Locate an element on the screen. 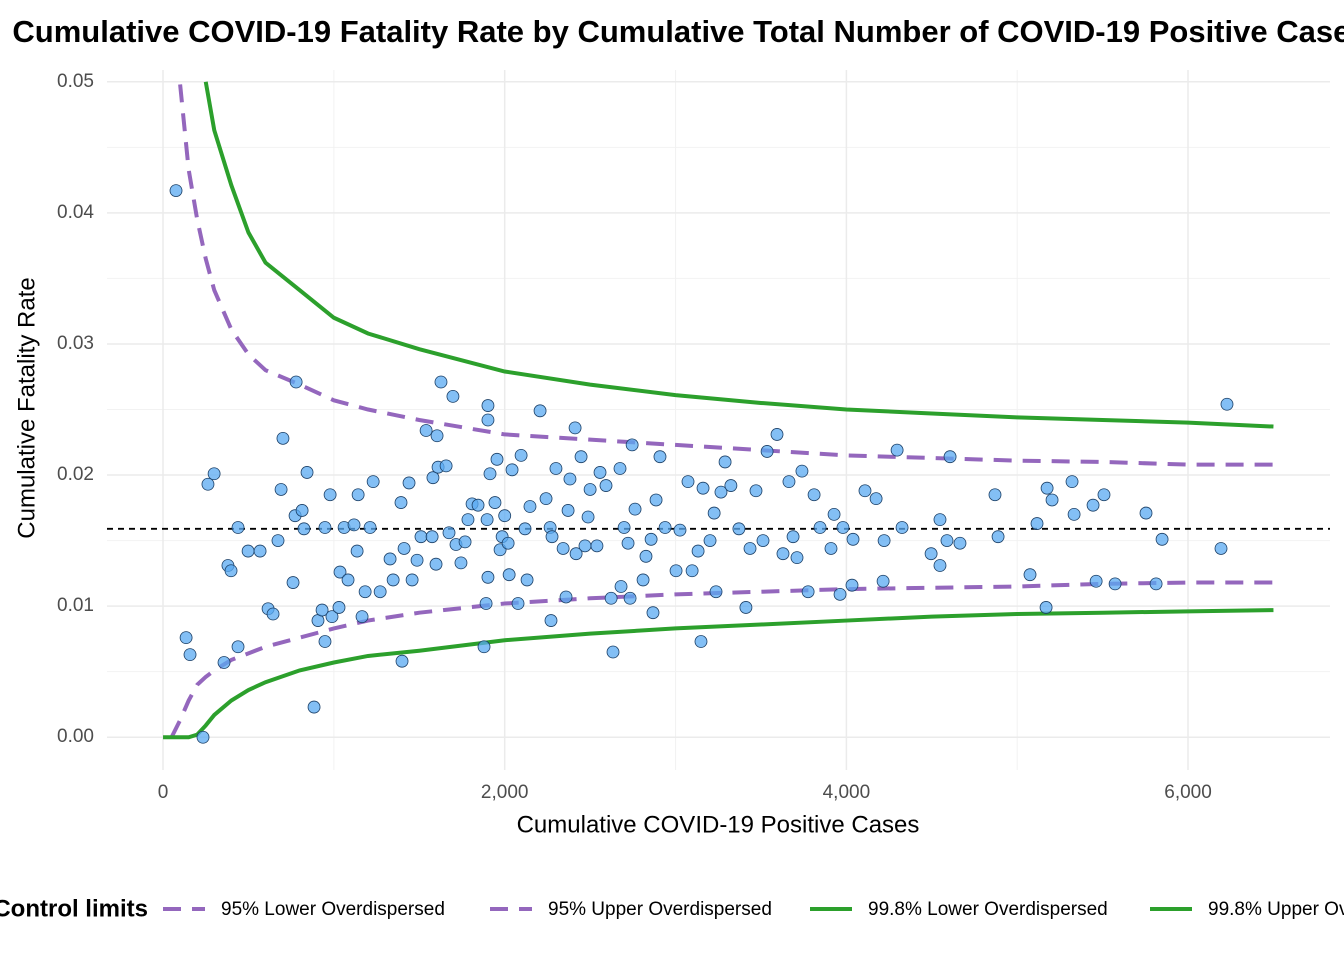 This screenshot has height=960, width=1344. y-tick-label: 0.00 is located at coordinates (75, 736).